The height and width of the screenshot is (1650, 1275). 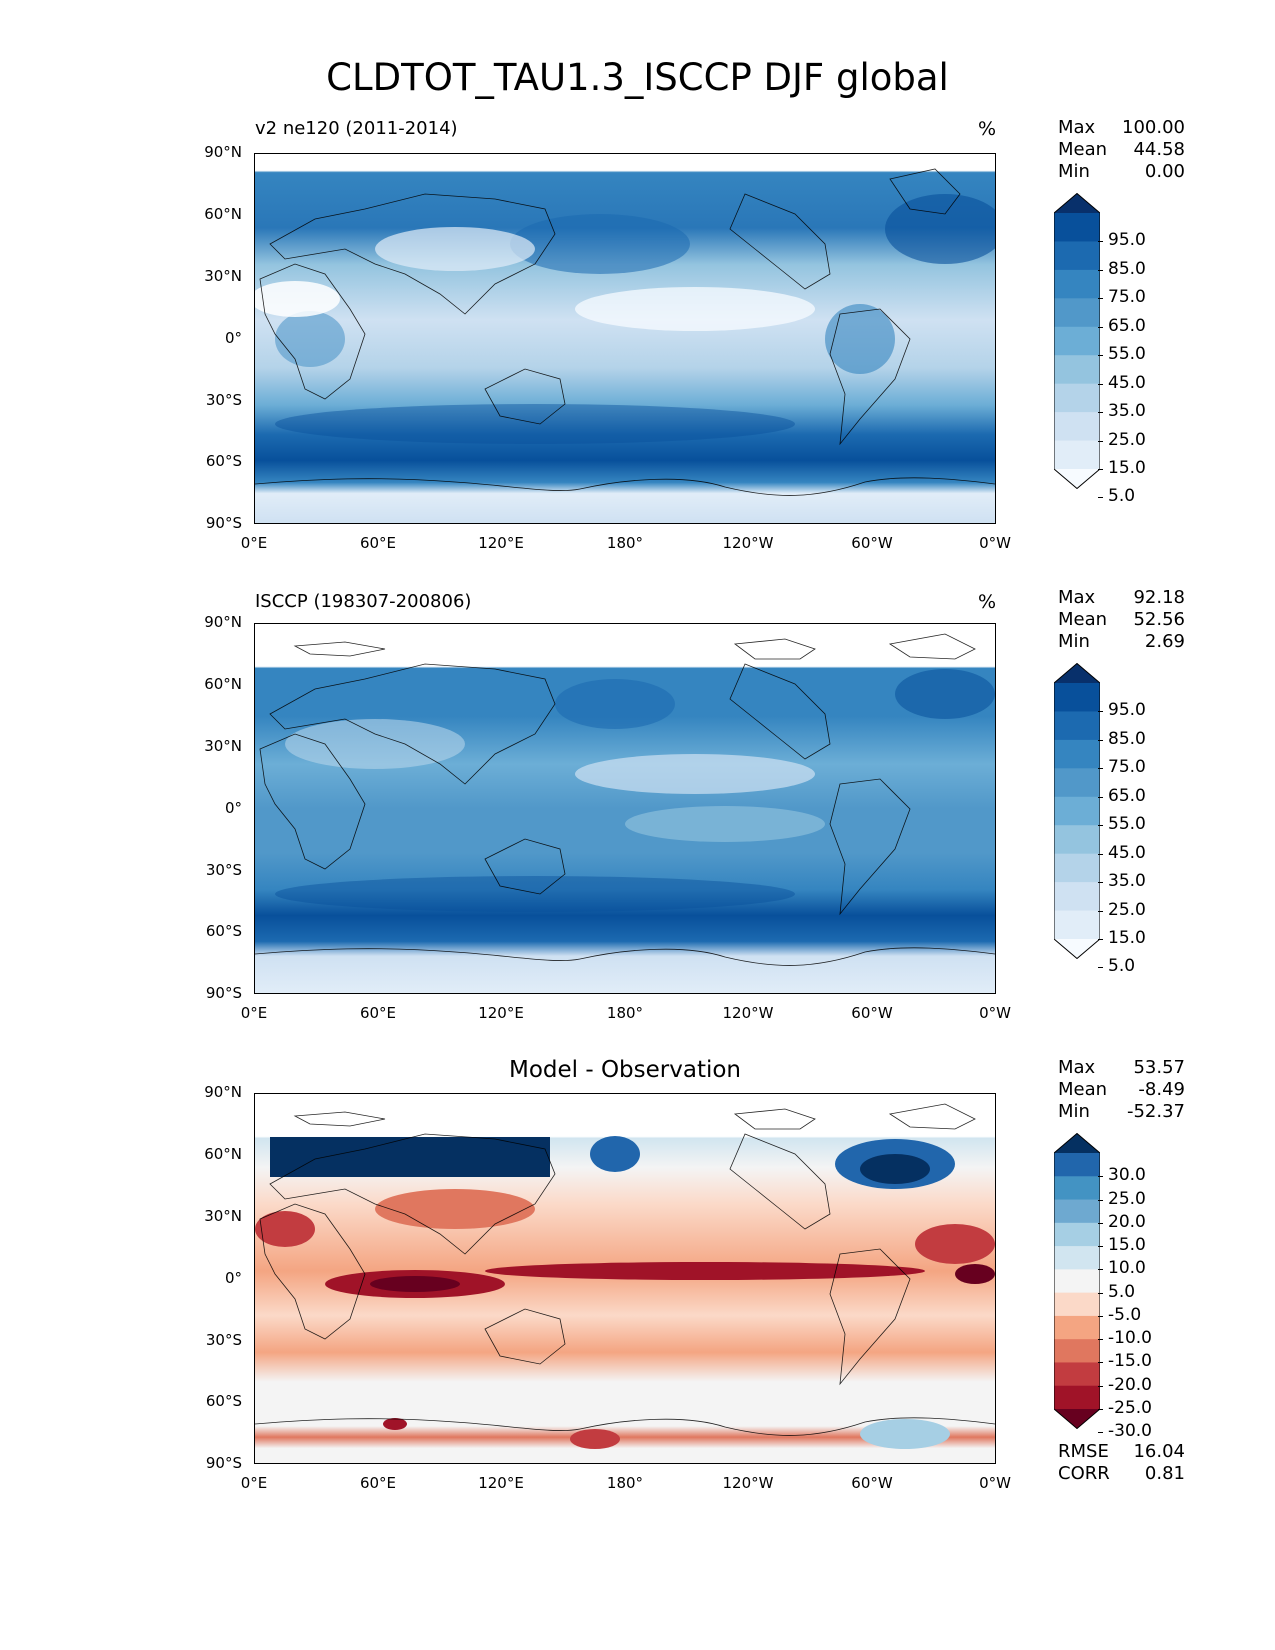 What do you see at coordinates (223, 276) in the screenshot?
I see `lat-label: 30°N` at bounding box center [223, 276].